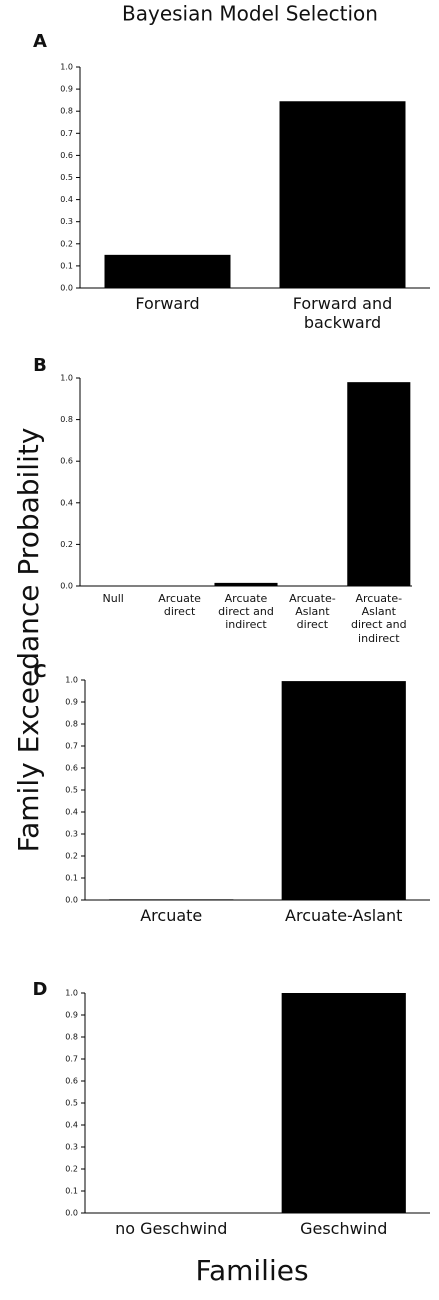 The width and height of the screenshot is (439, 1300). What do you see at coordinates (378, 618) in the screenshot?
I see `x-tick-label: Arcuate-Aslant direct and indirect` at bounding box center [378, 618].